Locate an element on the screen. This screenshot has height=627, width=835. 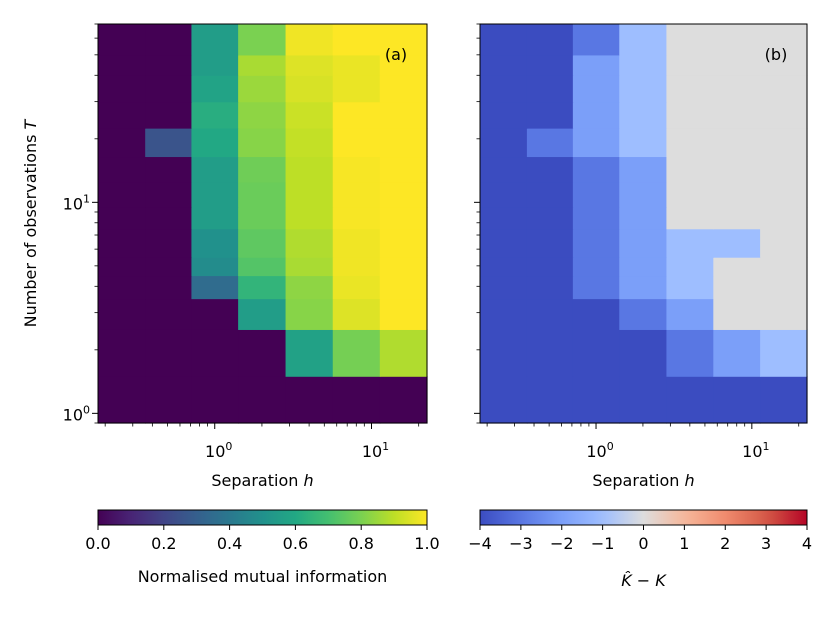
colorbar-b-ticks: −4 −3 −2 −1 0 1 2 3 4 is located at coordinates (640, 539).